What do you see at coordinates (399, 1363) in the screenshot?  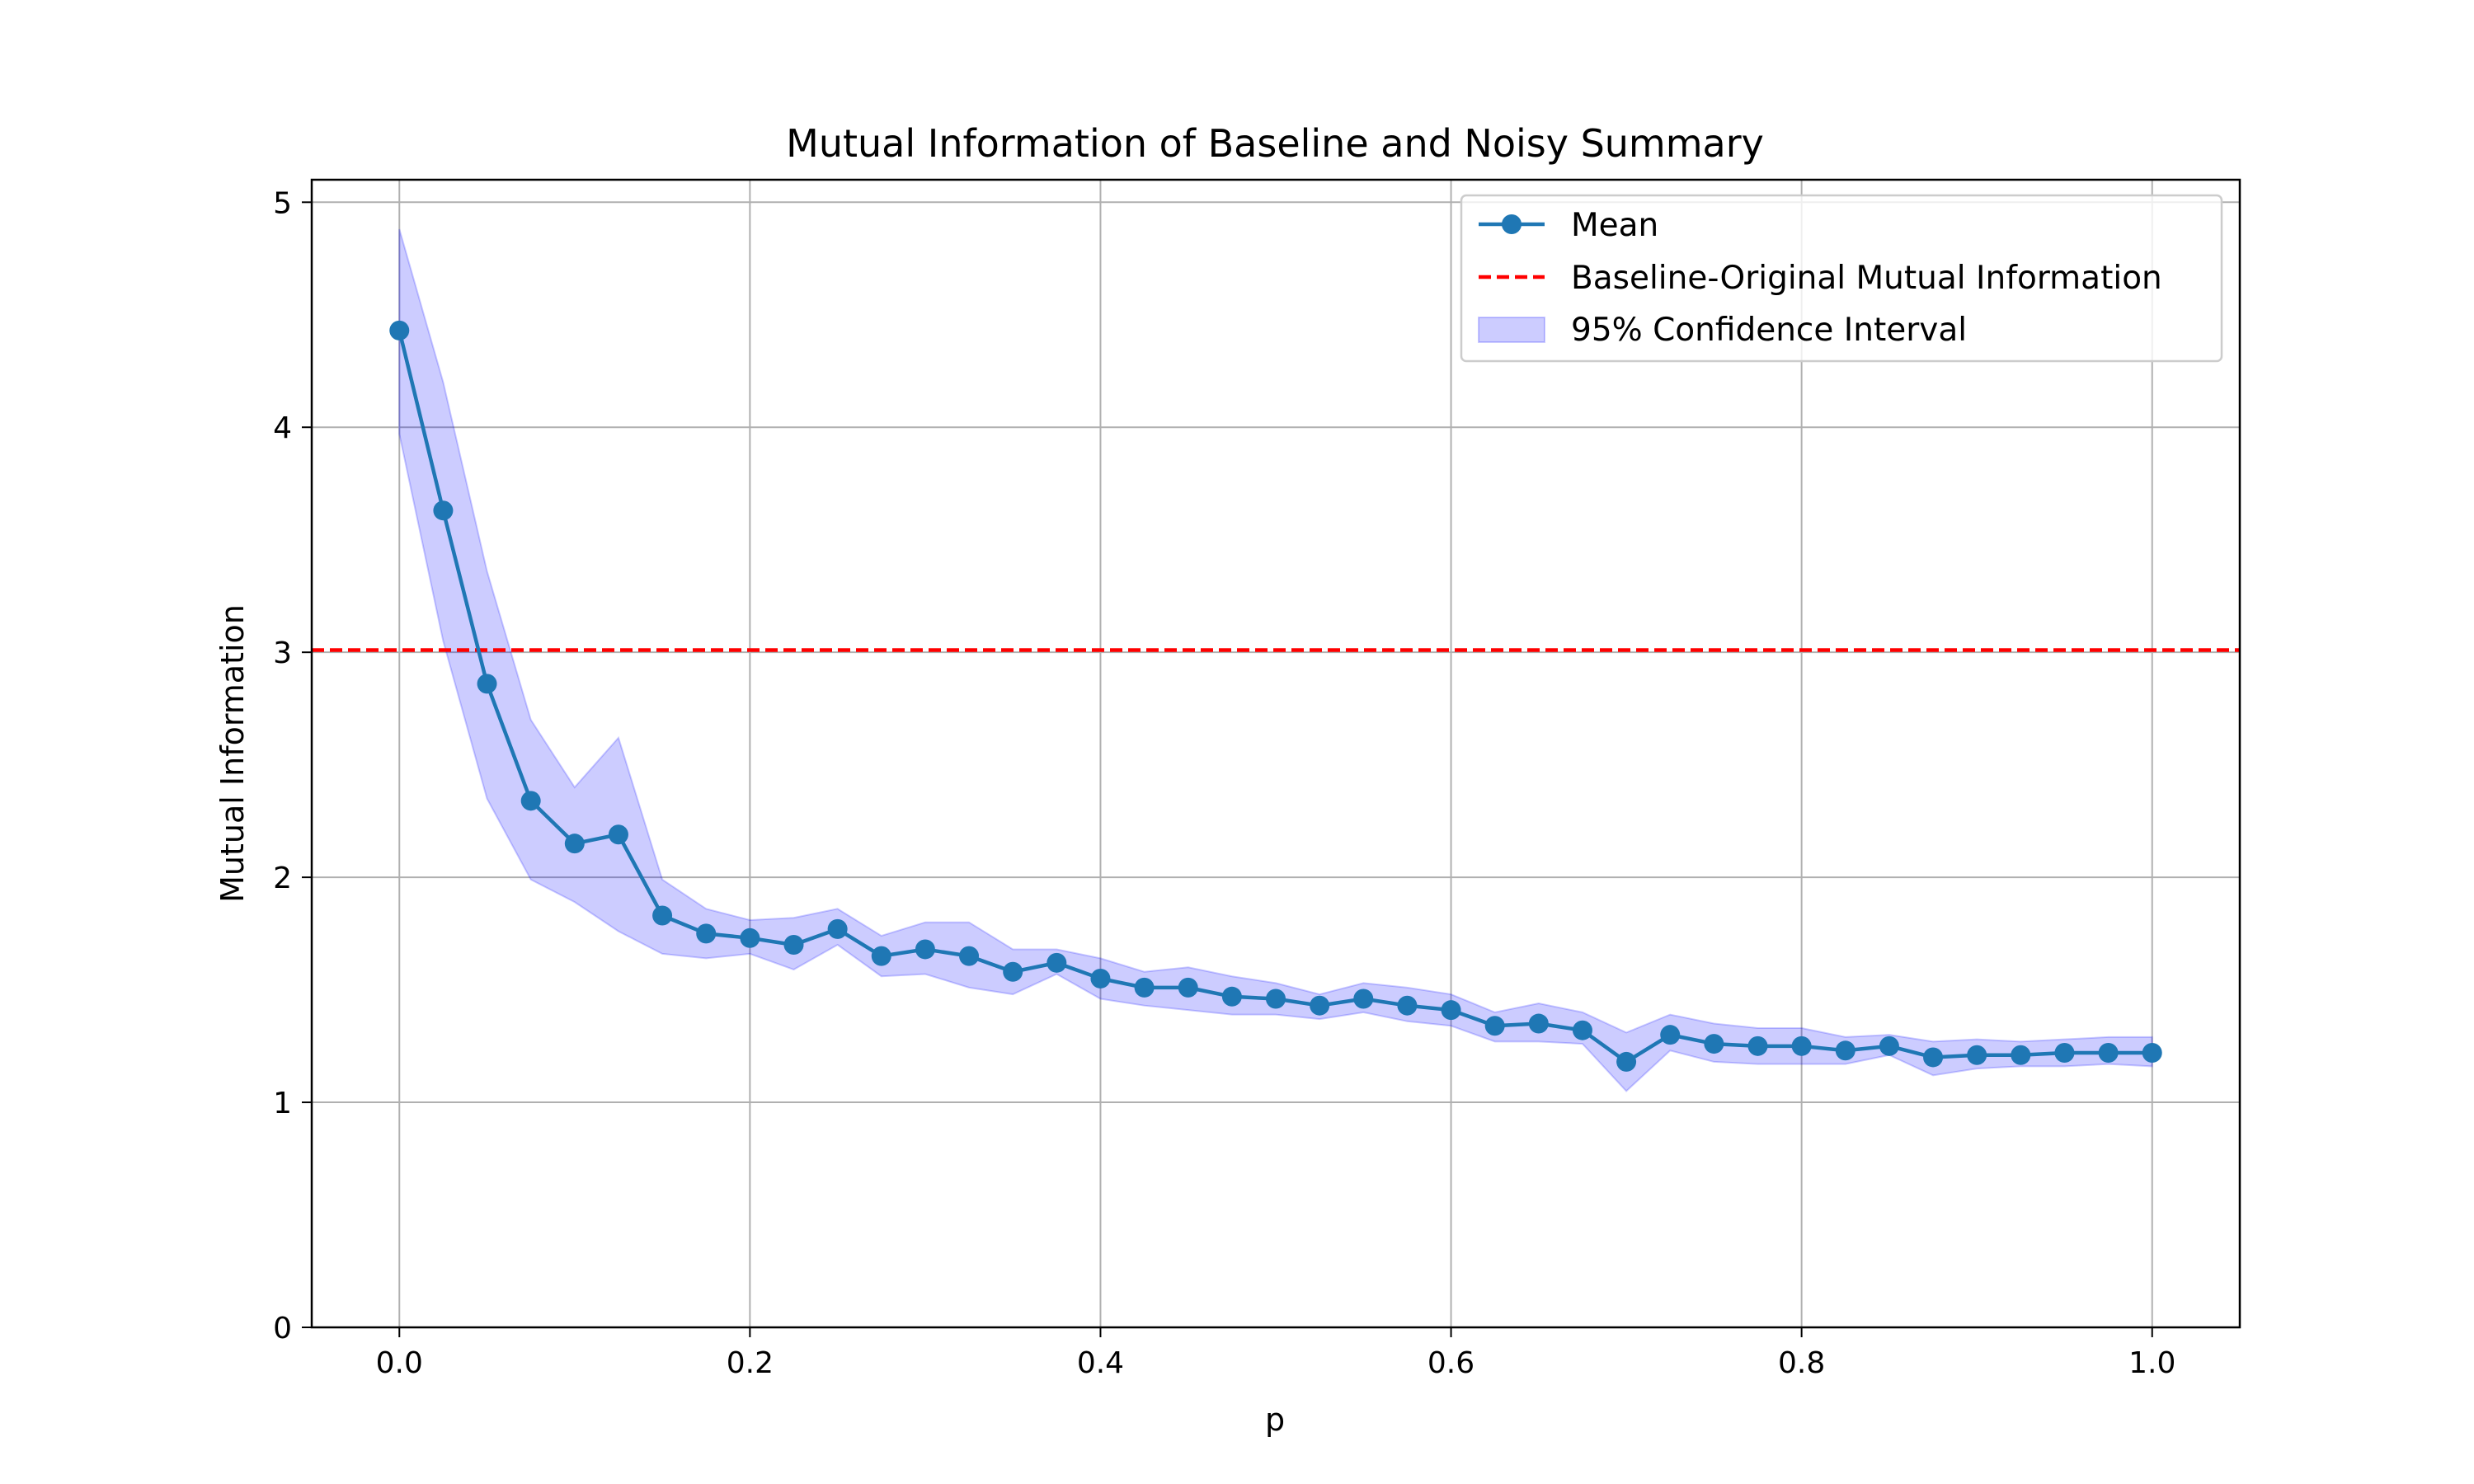 I see `x-tick-label: 0.0` at bounding box center [399, 1363].